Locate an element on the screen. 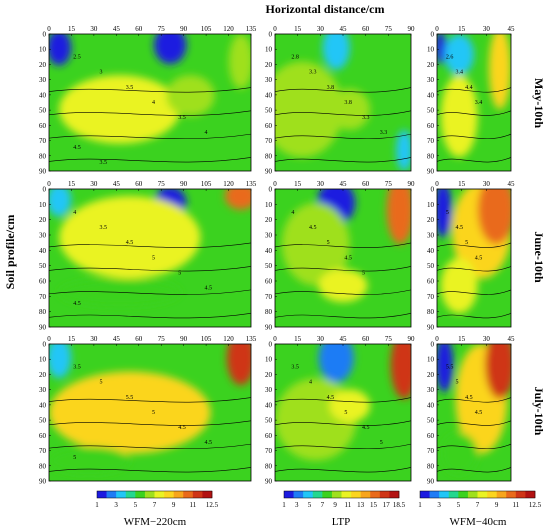 The height and width of the screenshot is (532, 550). colorbar-tick-label: 7 is located at coordinates (478, 505).